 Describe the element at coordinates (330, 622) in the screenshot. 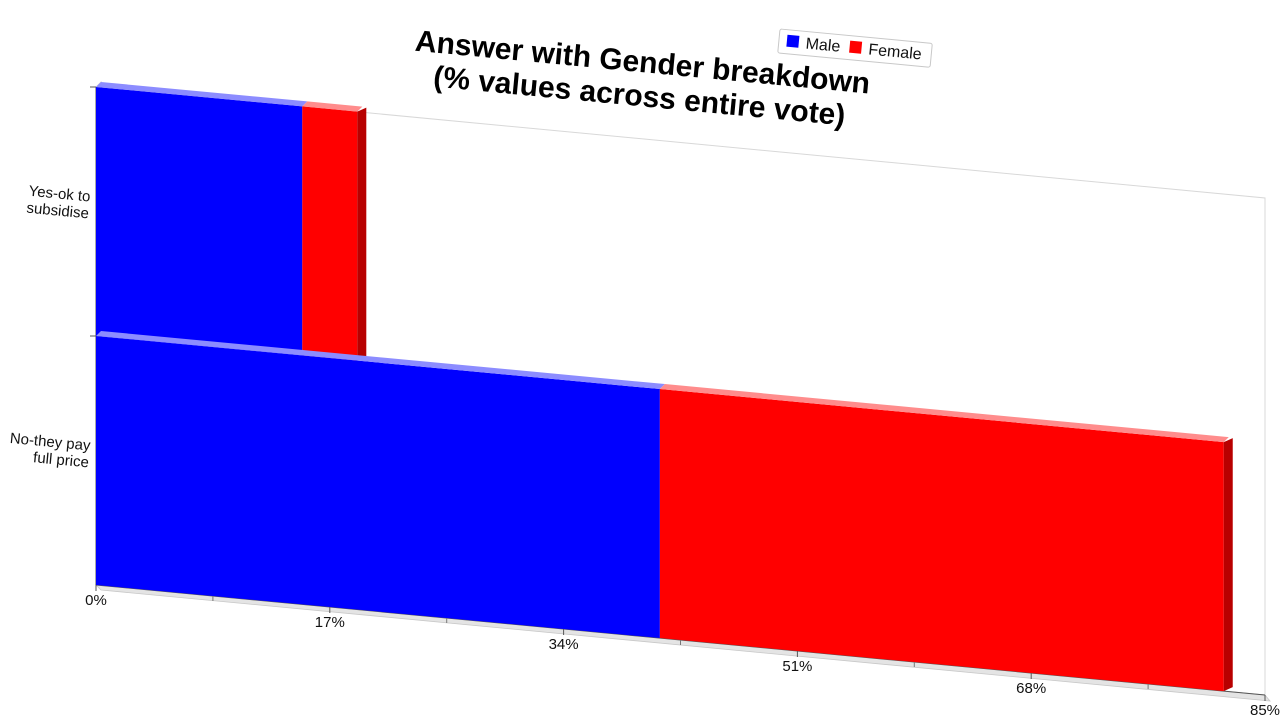

I see `x-tick-label-1: 17%` at that location.